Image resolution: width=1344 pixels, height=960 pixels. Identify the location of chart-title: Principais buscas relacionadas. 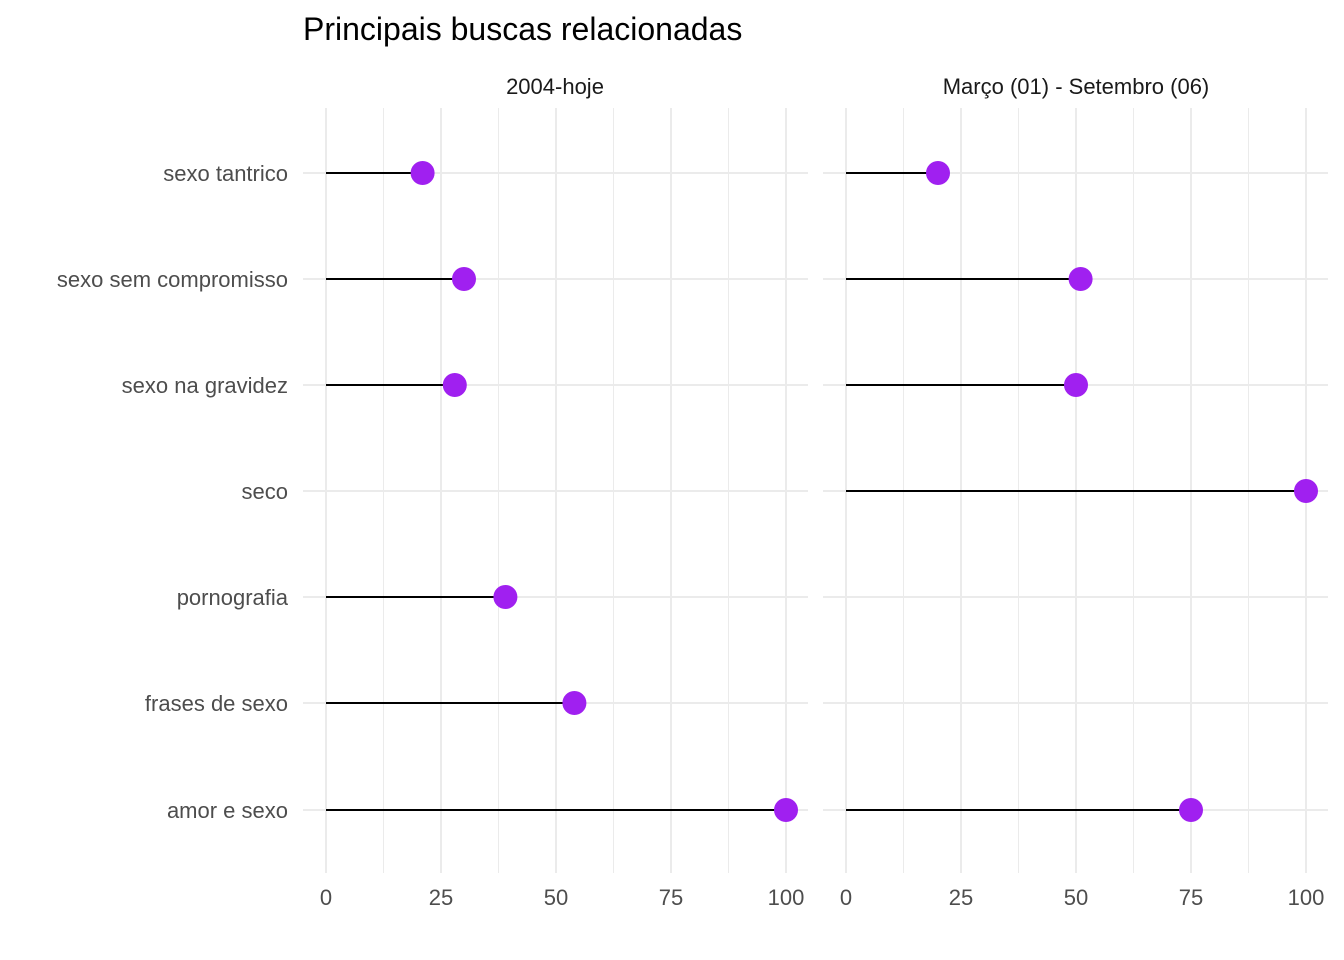
(522, 29).